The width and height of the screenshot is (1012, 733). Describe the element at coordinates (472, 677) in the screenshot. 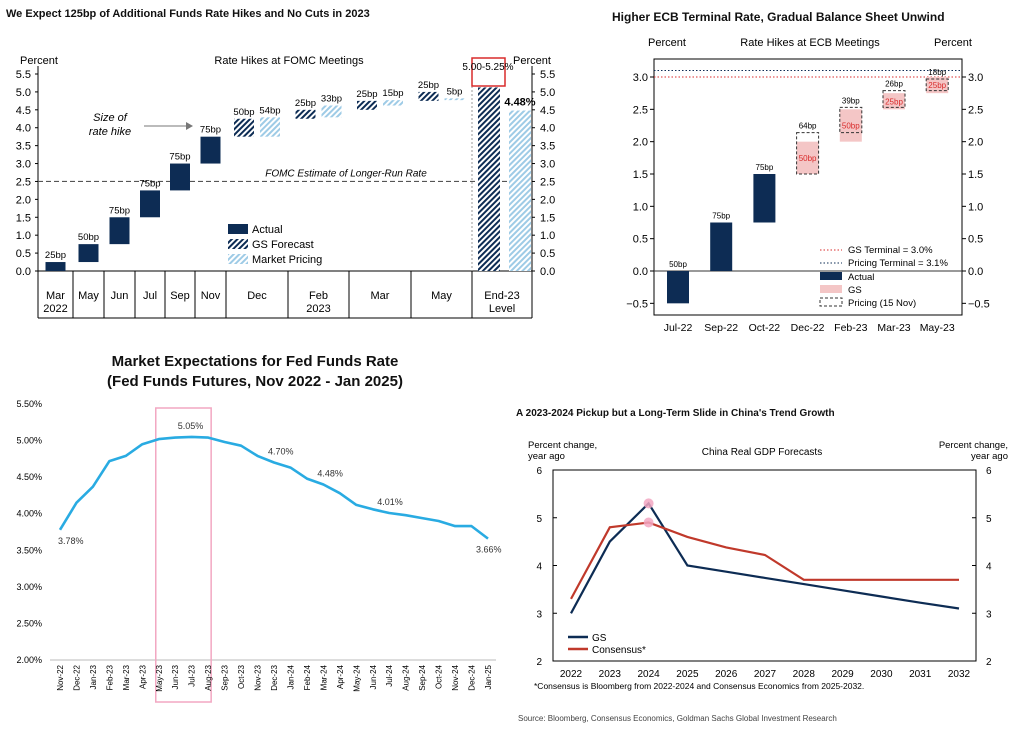

I see `x-tick-label: Dec-24` at that location.